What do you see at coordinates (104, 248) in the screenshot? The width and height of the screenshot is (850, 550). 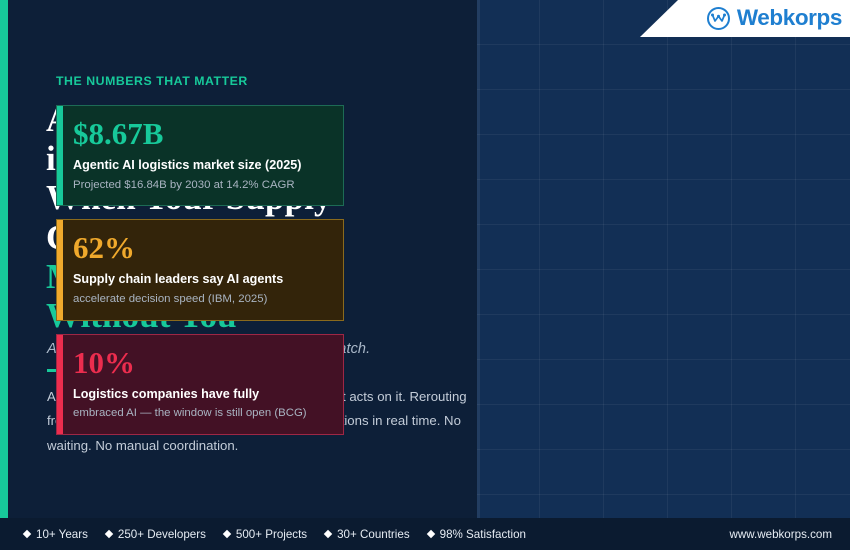 I see `stat-value: 62%` at bounding box center [104, 248].